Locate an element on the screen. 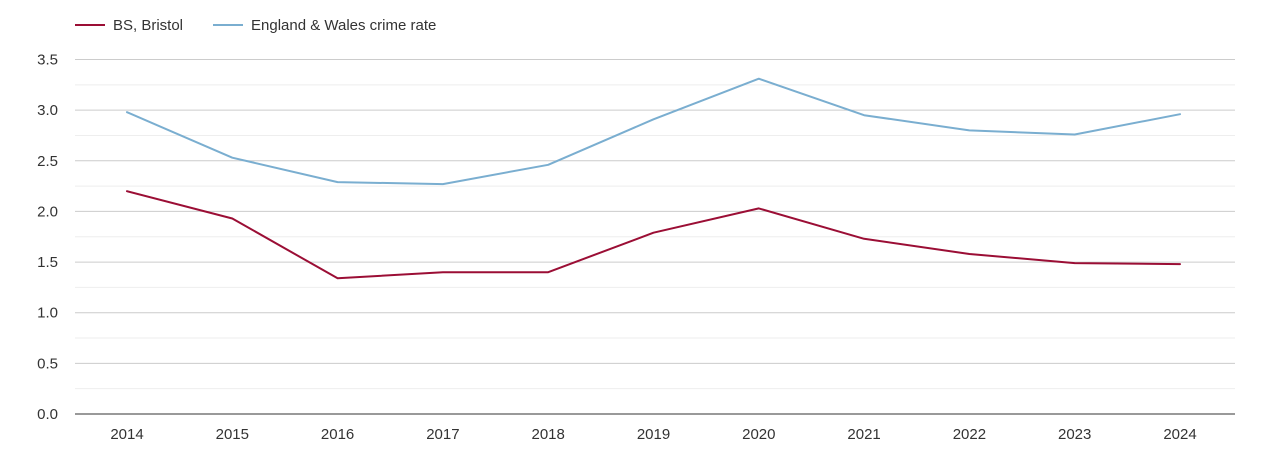  legend: BS, Bristol England & Wales crime rate is located at coordinates (255, 25).